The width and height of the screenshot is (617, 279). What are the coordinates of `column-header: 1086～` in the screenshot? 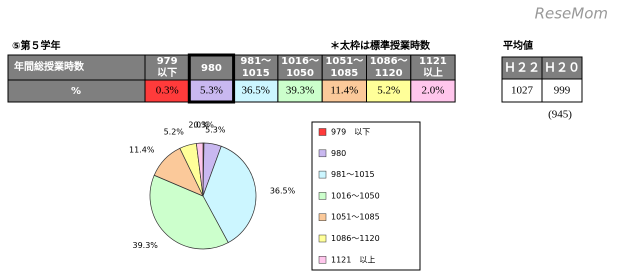 It's located at (389, 61).